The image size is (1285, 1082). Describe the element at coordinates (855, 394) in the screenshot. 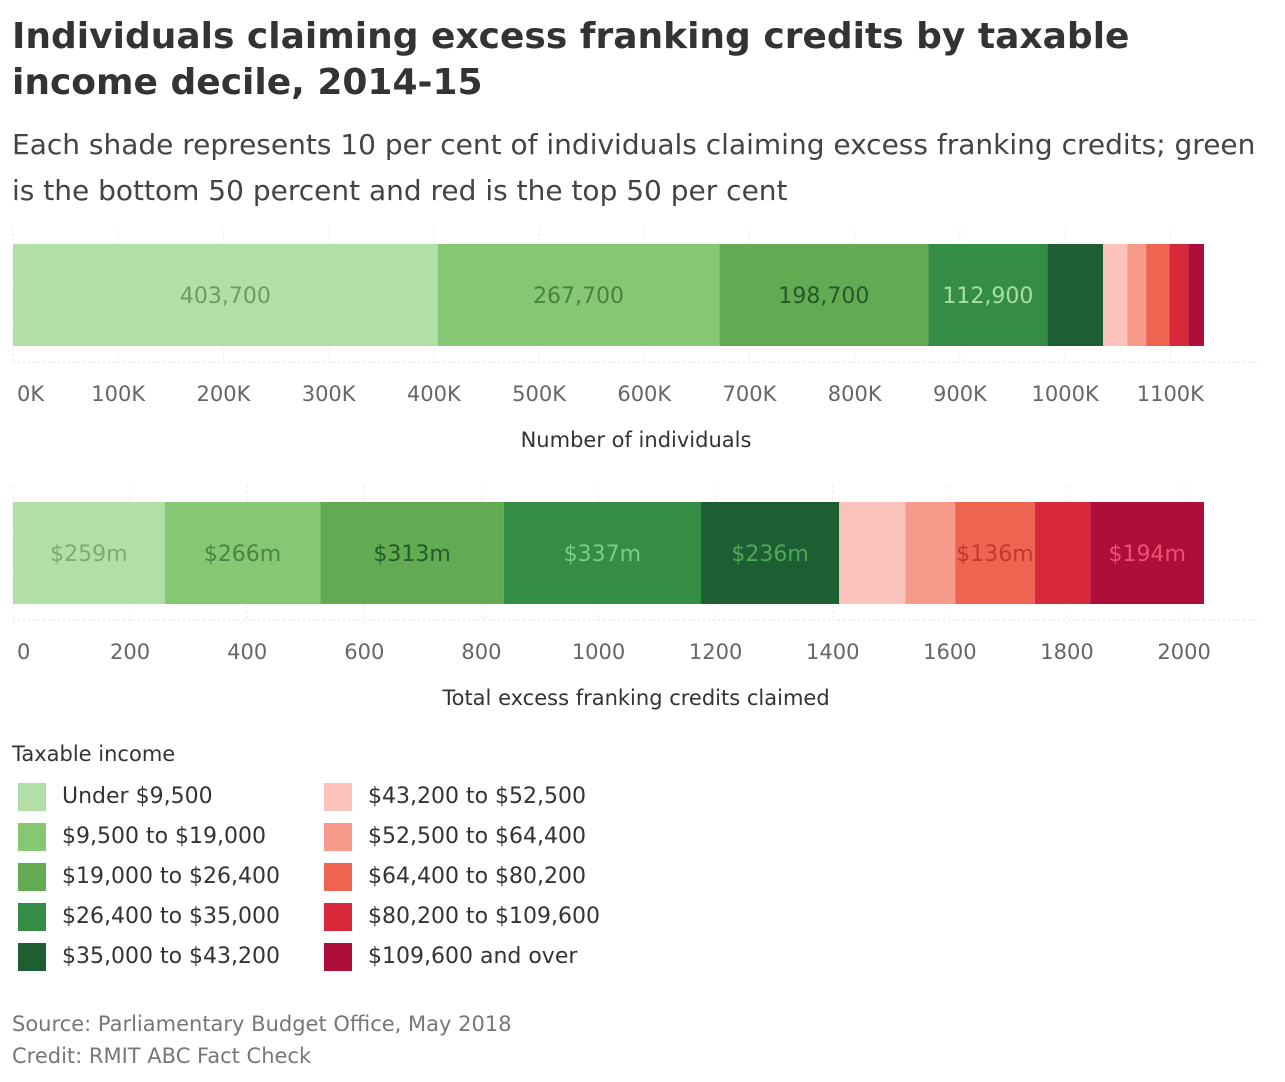

I see `x-tick-label: 800K` at that location.